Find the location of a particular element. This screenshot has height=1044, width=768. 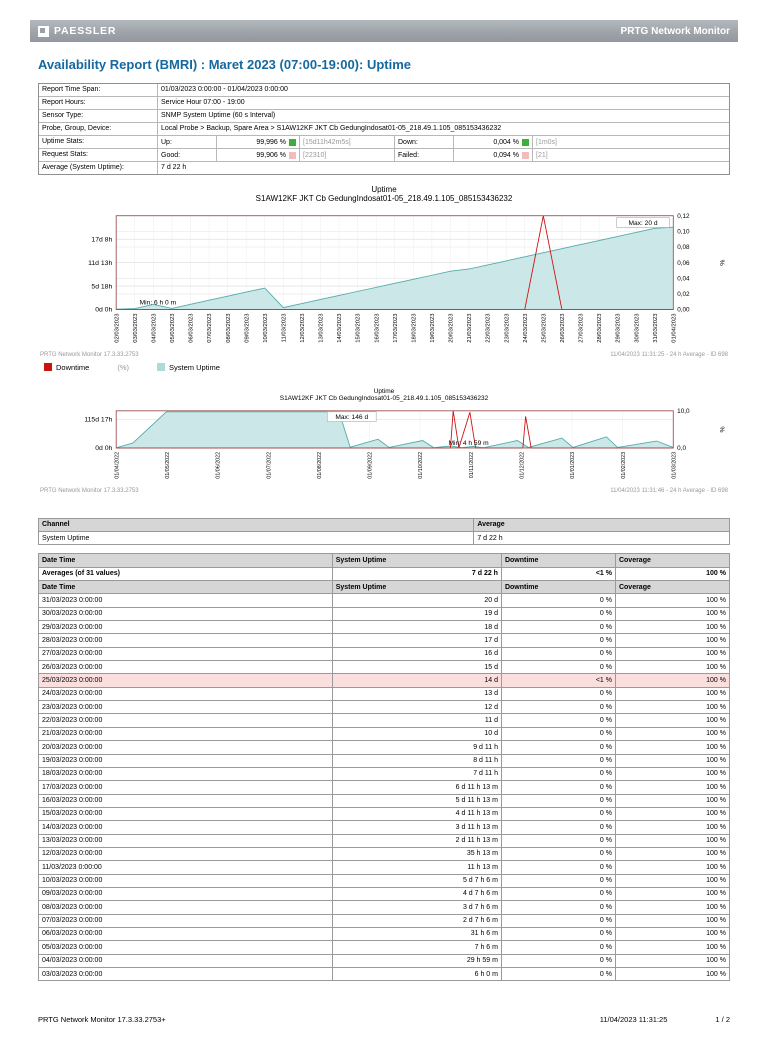

x-axis-tick-label: 04/03/2023 is located at coordinates (154, 327).